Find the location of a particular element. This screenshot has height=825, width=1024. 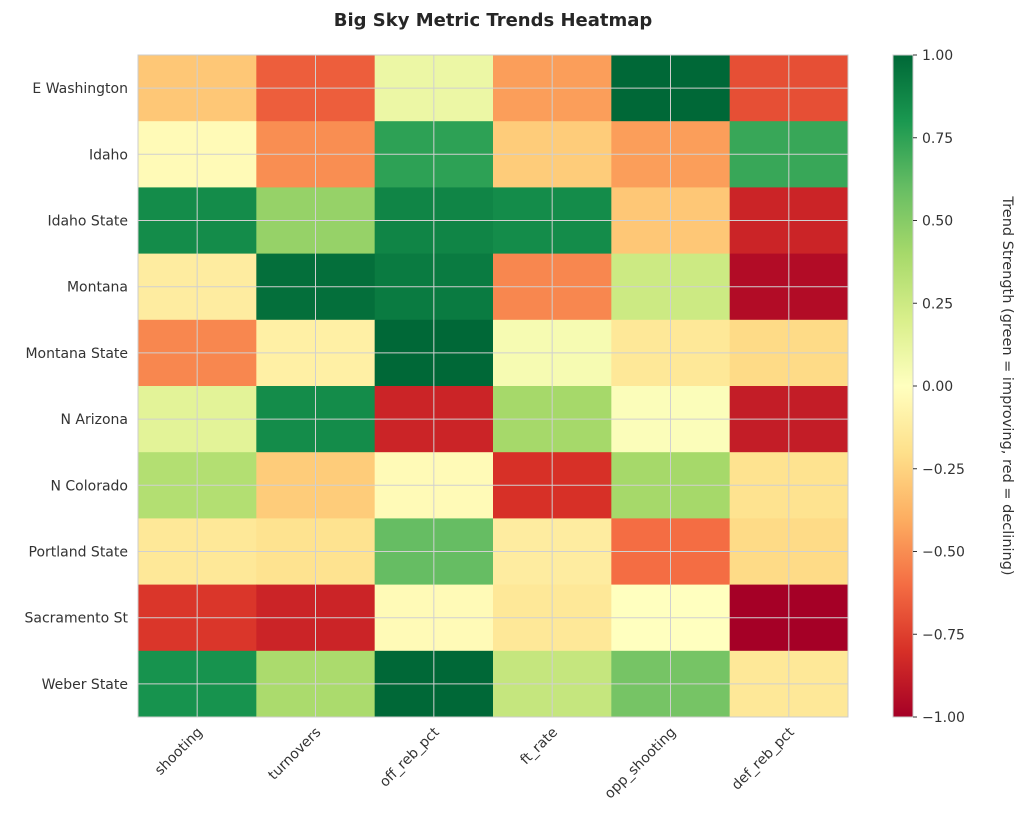

colorbar is located at coordinates (903, 386).